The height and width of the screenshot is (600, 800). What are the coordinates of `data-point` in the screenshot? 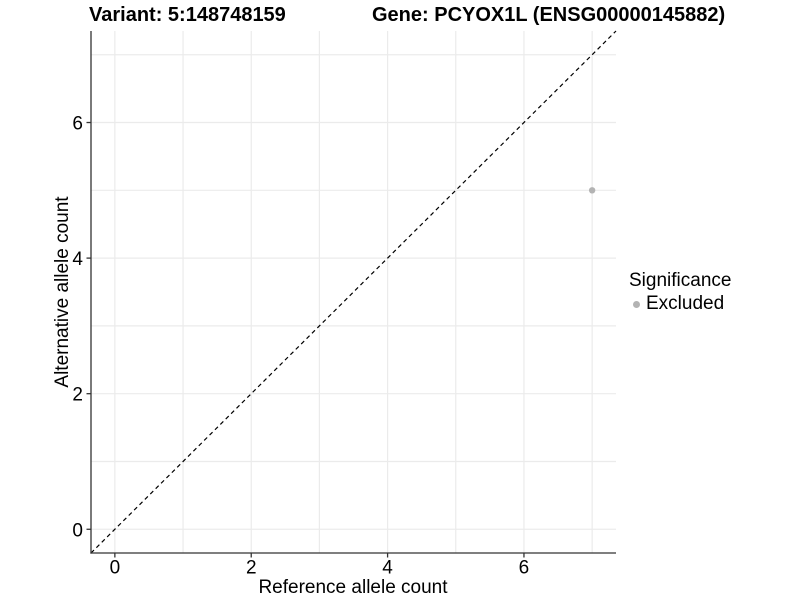 It's located at (592, 190).